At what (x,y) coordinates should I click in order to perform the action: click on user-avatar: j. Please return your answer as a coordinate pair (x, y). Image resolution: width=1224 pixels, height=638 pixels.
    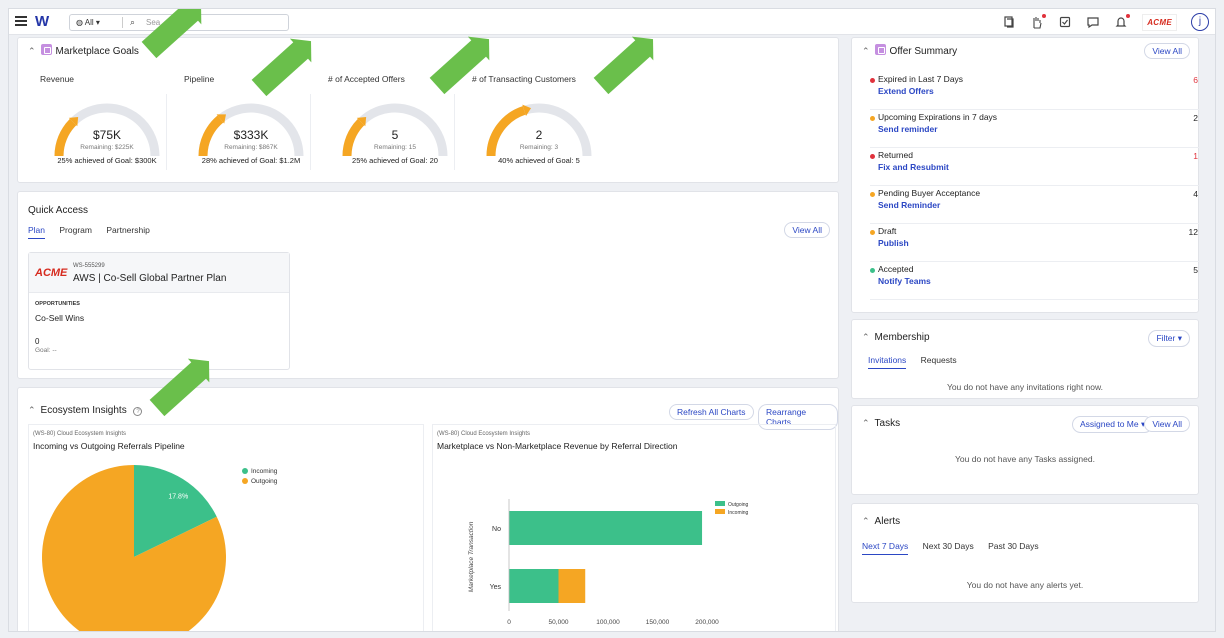
    Looking at the image, I should click on (1200, 22).